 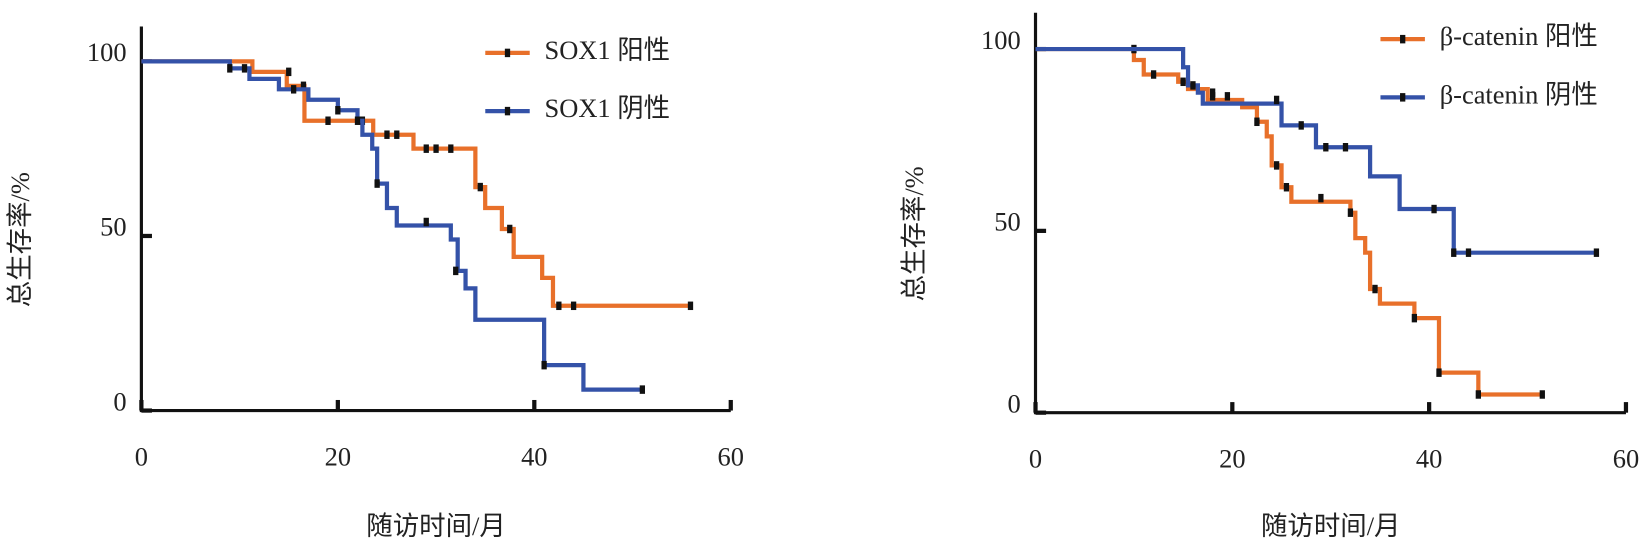 I want to click on legend-label: β-catenin 阴性, so click(x=1519, y=94).